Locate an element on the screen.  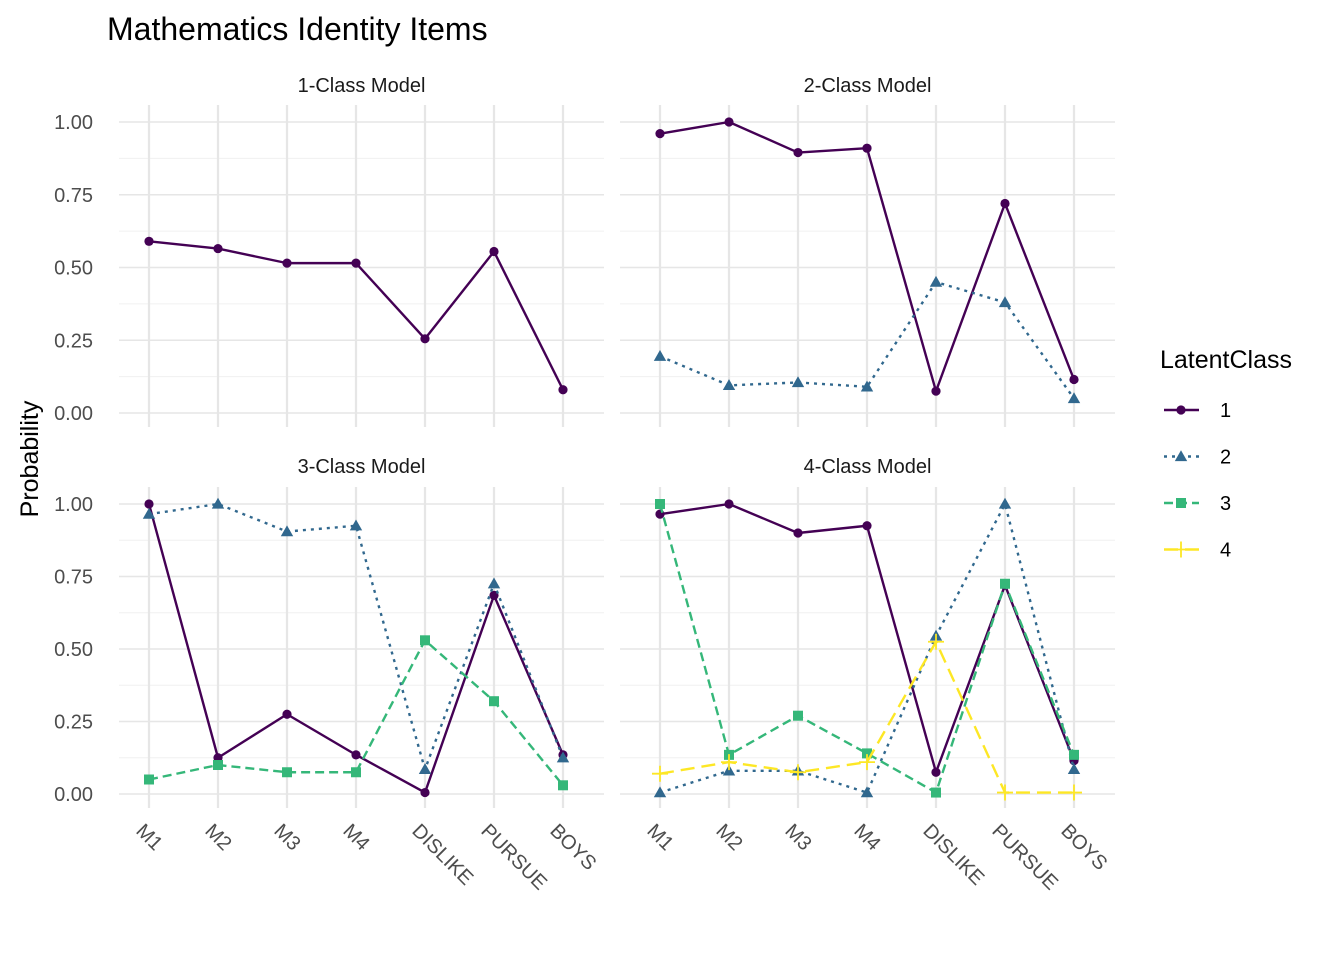
legend-label: 3 is located at coordinates (1225, 504).